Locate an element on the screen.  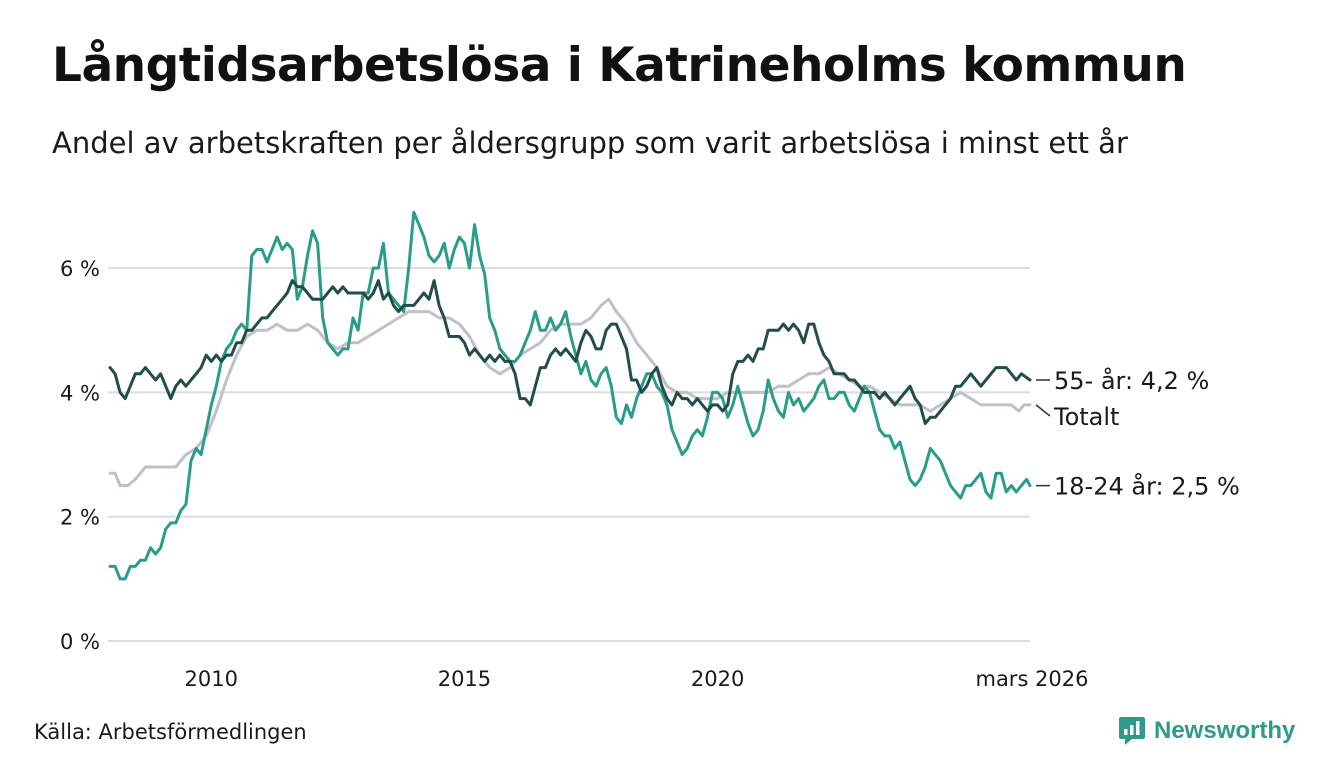
x-tick-label: 2015 is located at coordinates (464, 679).